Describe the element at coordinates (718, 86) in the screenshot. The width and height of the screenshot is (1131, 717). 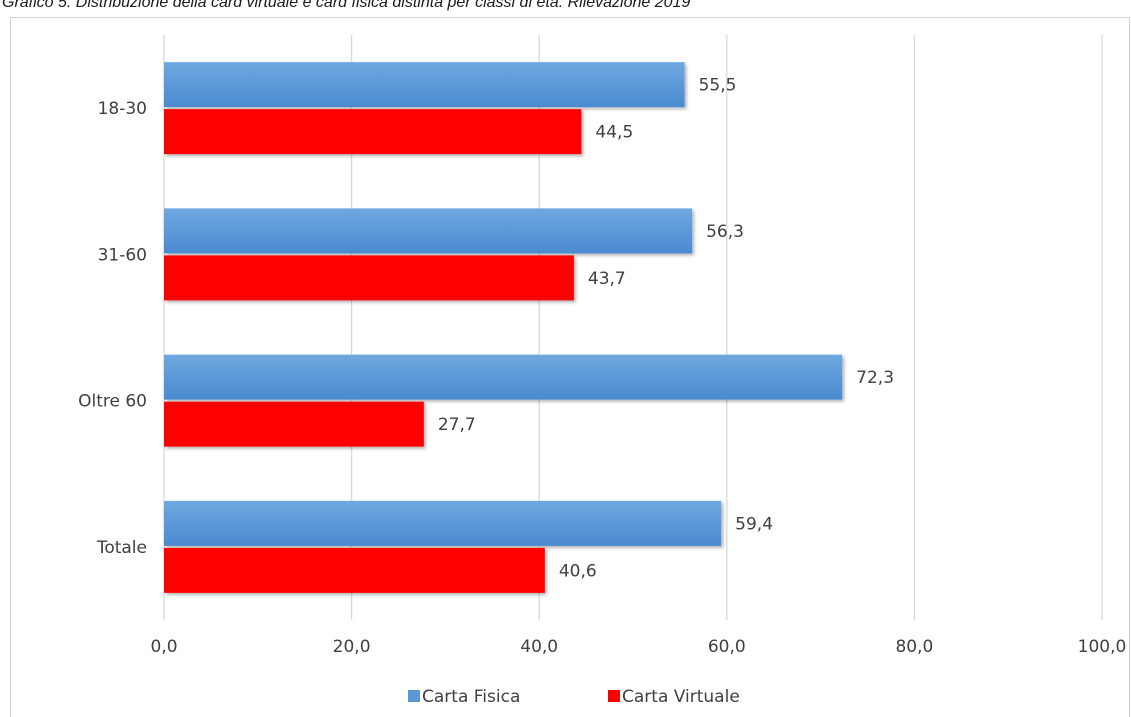
I see `data-label: 55,5` at that location.